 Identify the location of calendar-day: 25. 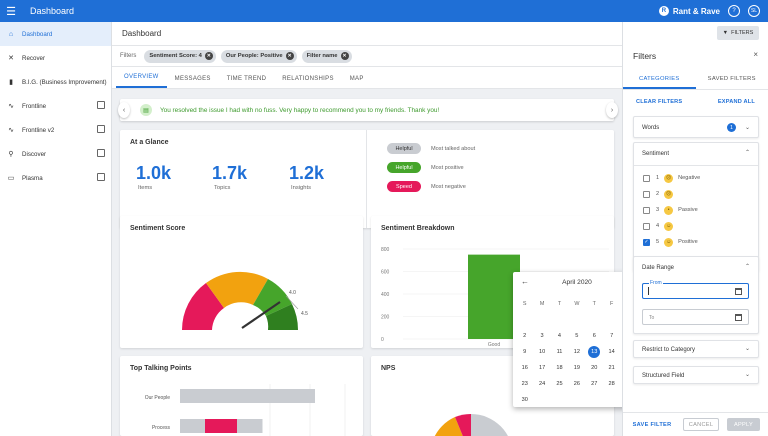
(559, 384).